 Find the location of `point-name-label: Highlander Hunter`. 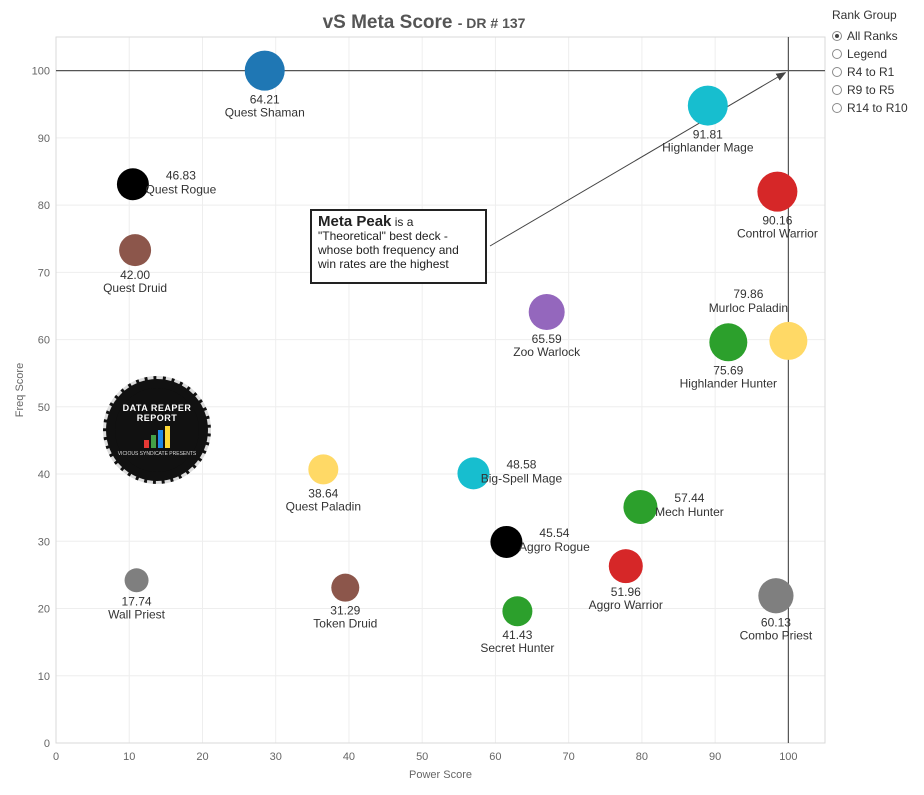

point-name-label: Highlander Hunter is located at coordinates (728, 383).